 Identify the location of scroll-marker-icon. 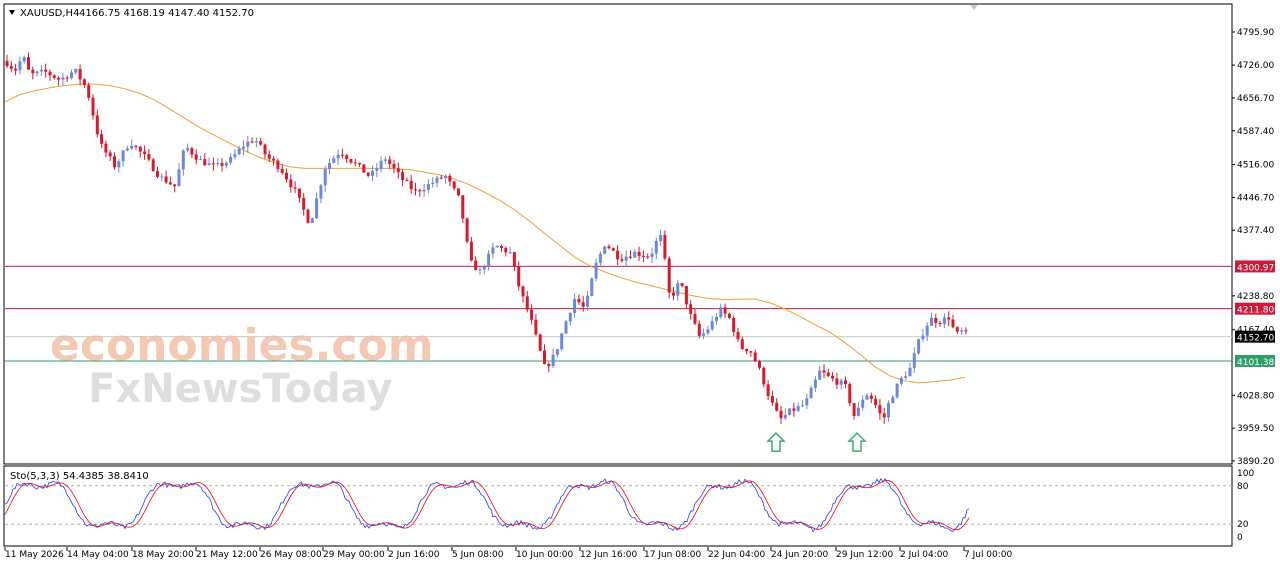
(974, 7).